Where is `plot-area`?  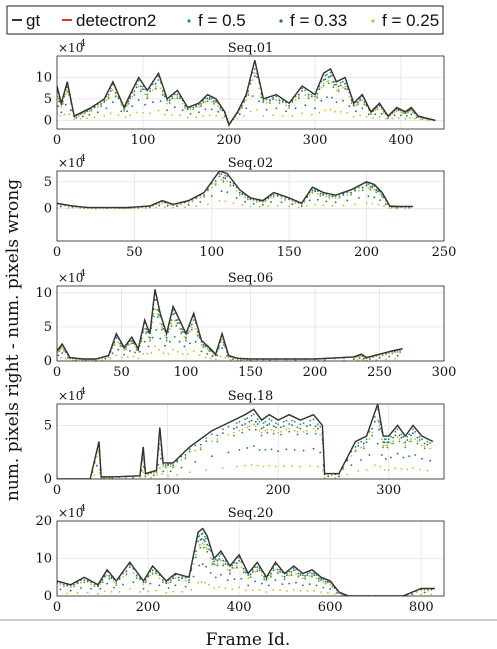
plot-area is located at coordinates (230, 325).